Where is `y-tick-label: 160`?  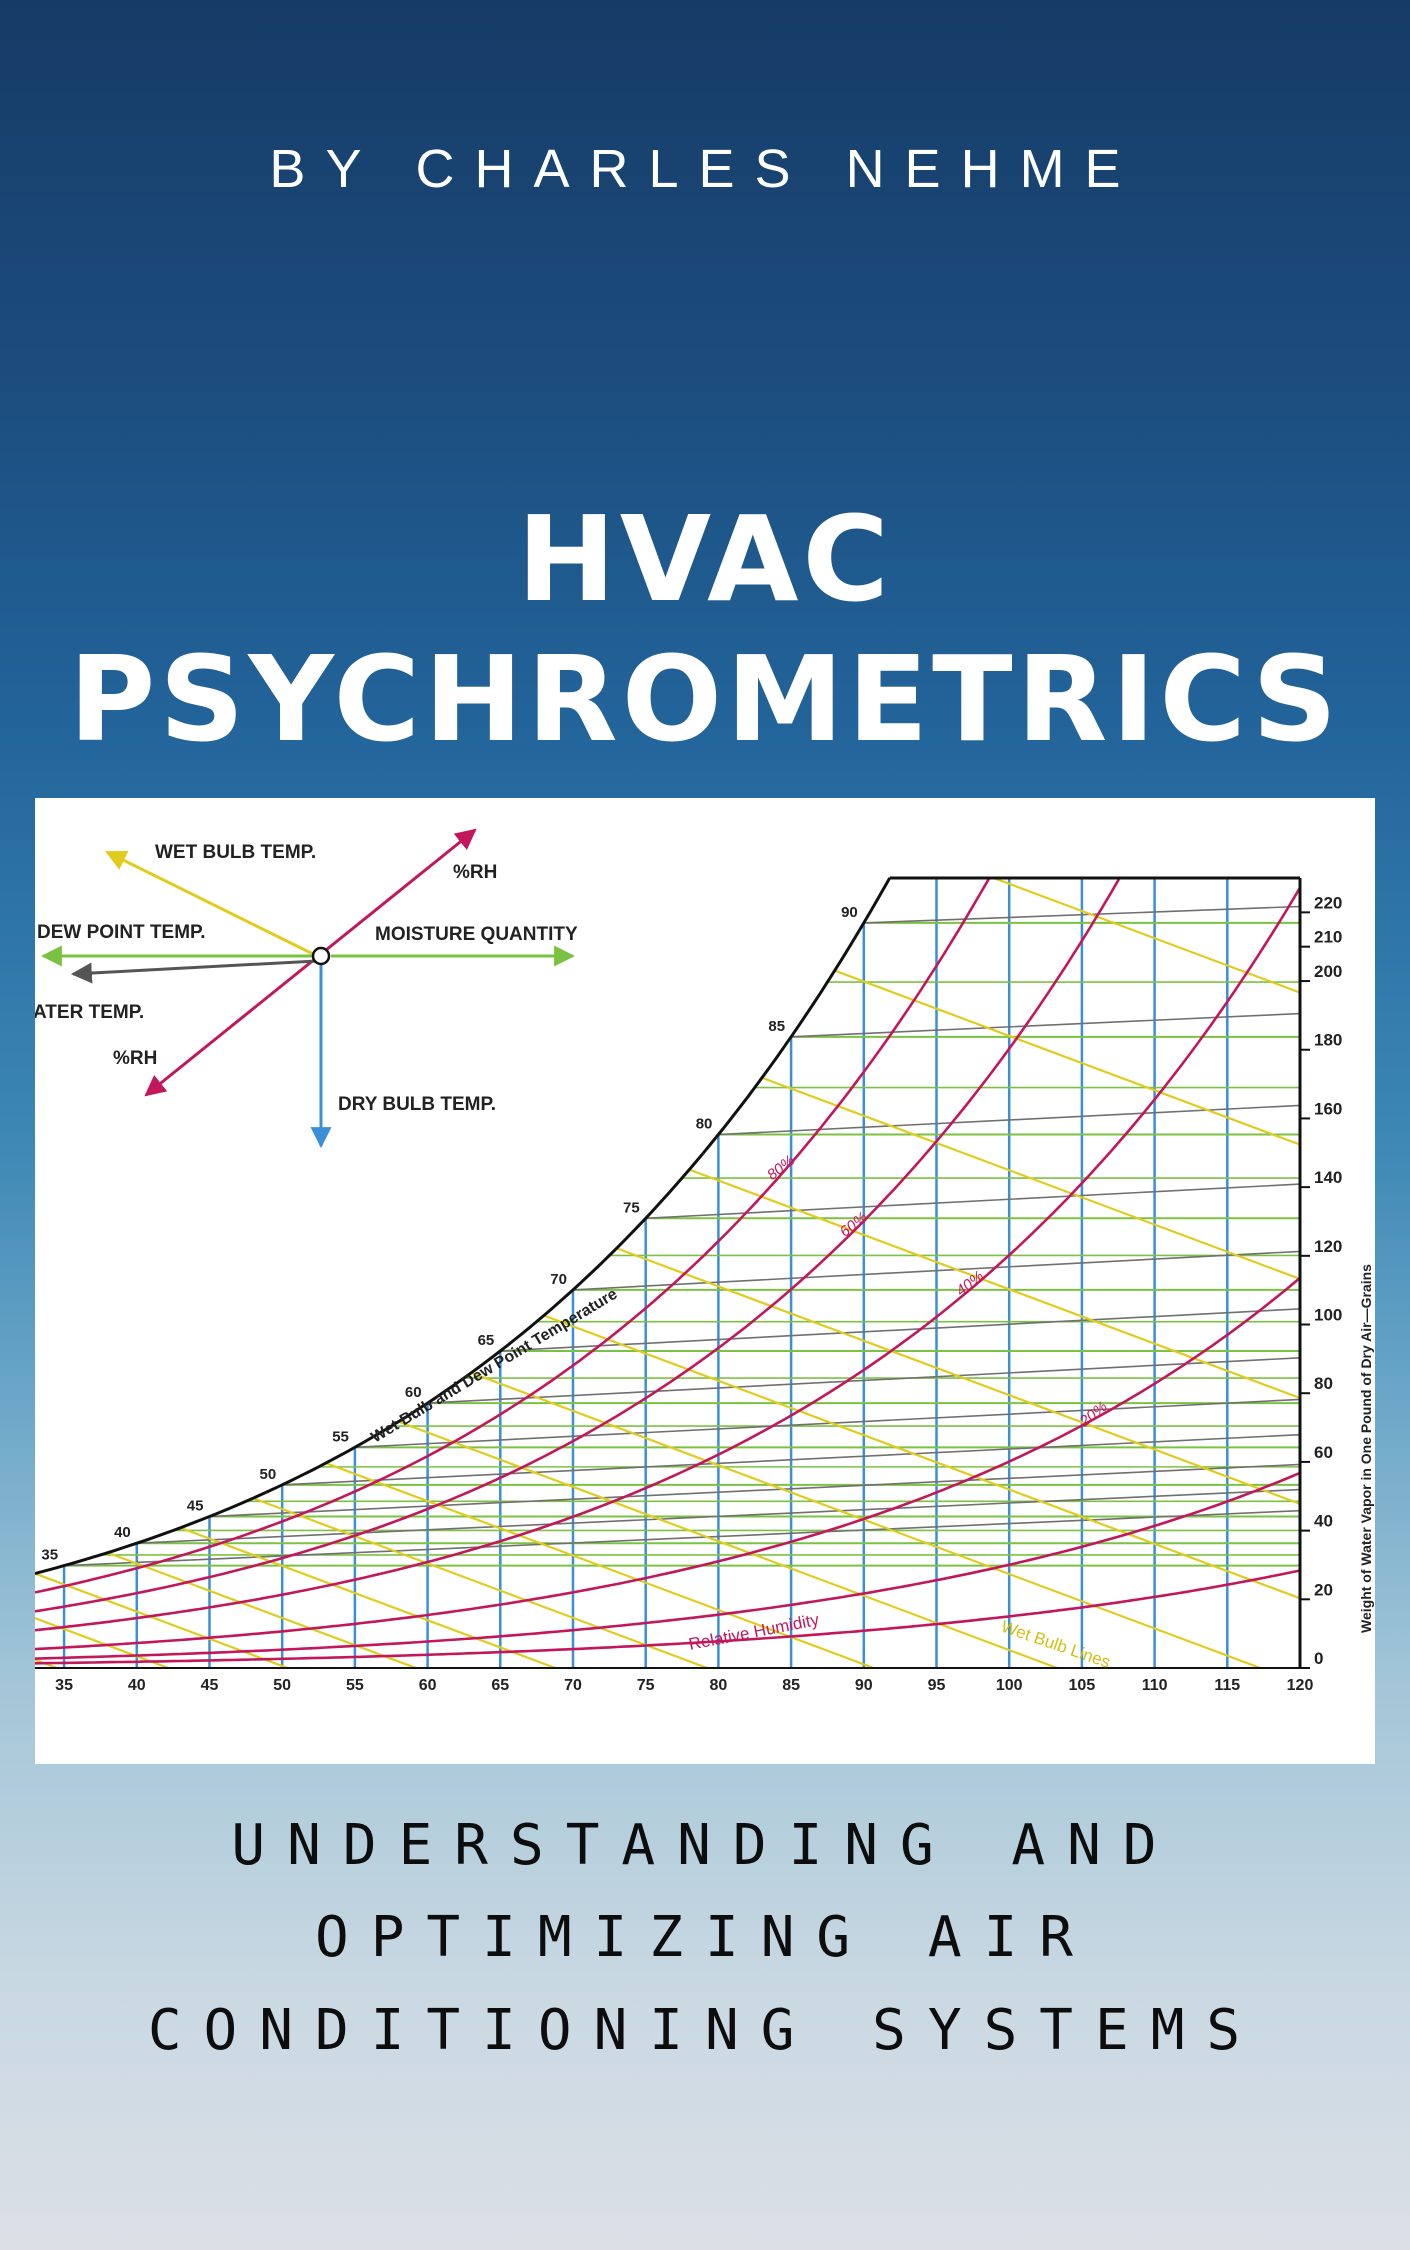
y-tick-label: 160 is located at coordinates (1328, 1108).